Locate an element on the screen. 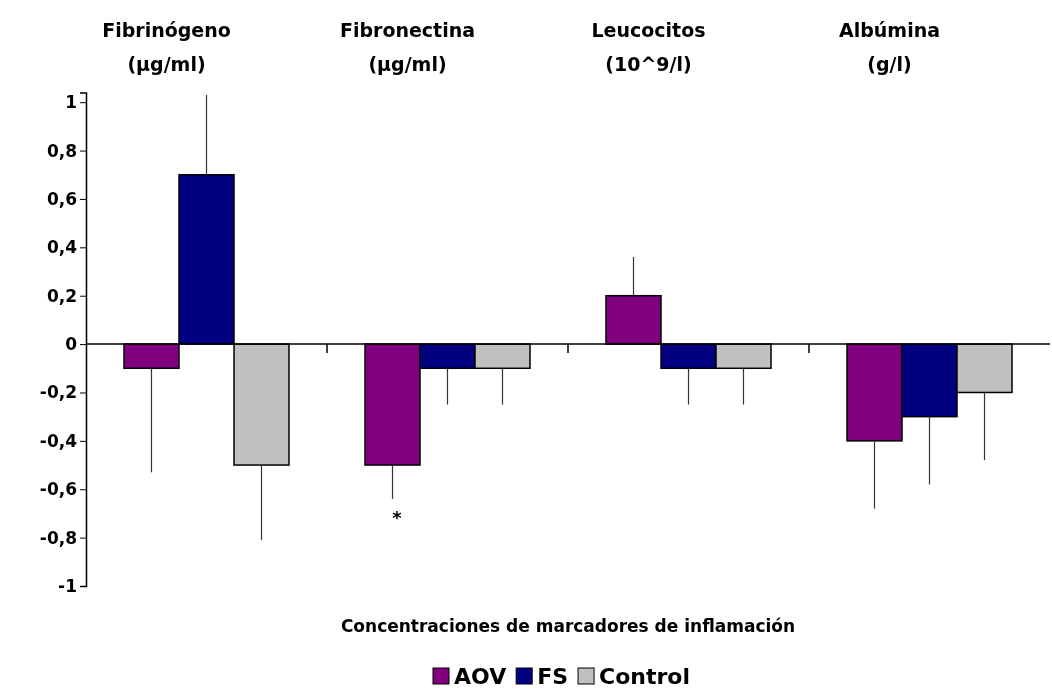 This screenshot has height=695, width=1052. x-tick-label: Fibronectina (µg/ml) is located at coordinates (407, 47).